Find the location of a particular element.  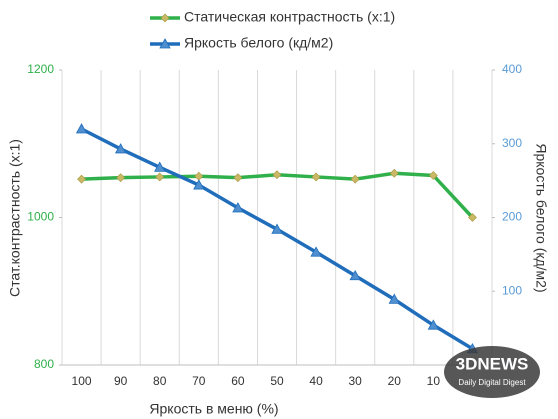

watermark: 3DNEWS is located at coordinates (492, 363).